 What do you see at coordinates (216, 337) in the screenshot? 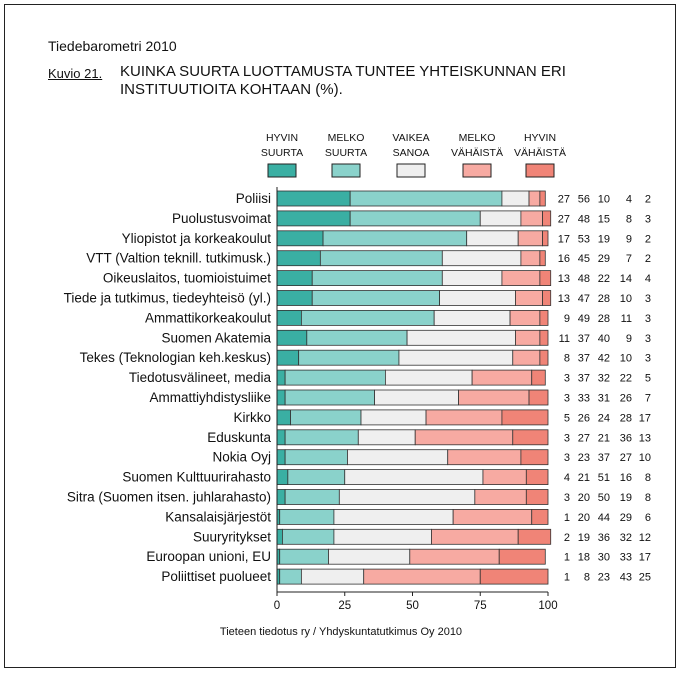
I see `category-label: Suomen Akatemia` at bounding box center [216, 337].